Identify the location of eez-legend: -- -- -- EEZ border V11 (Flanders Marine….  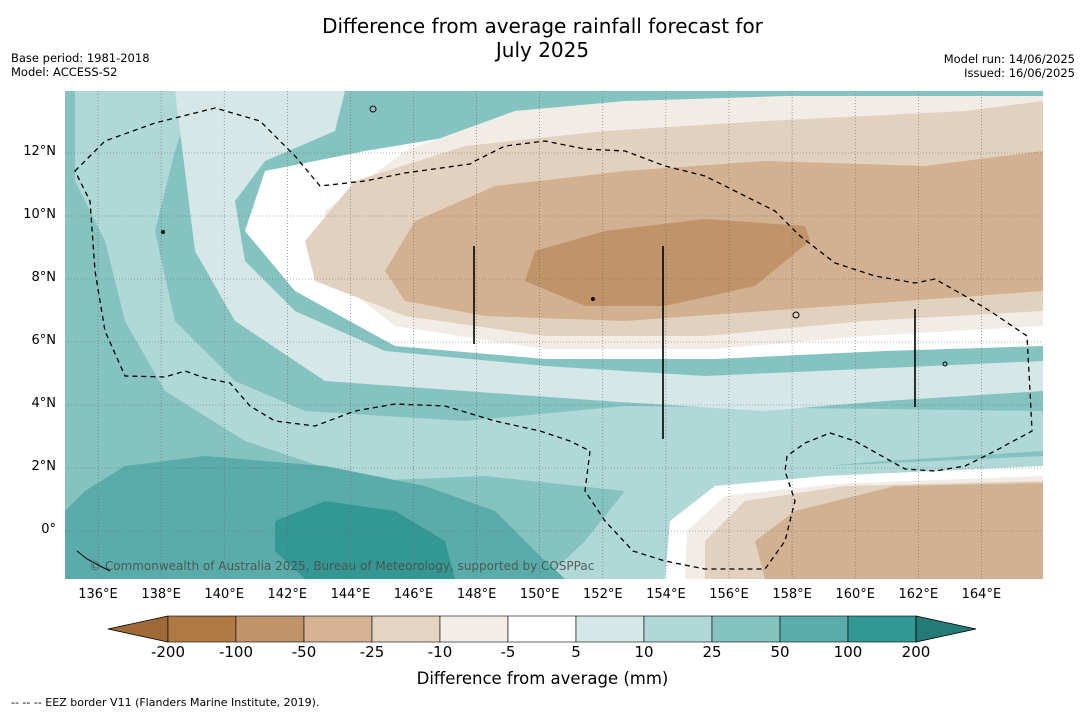
(165, 702).